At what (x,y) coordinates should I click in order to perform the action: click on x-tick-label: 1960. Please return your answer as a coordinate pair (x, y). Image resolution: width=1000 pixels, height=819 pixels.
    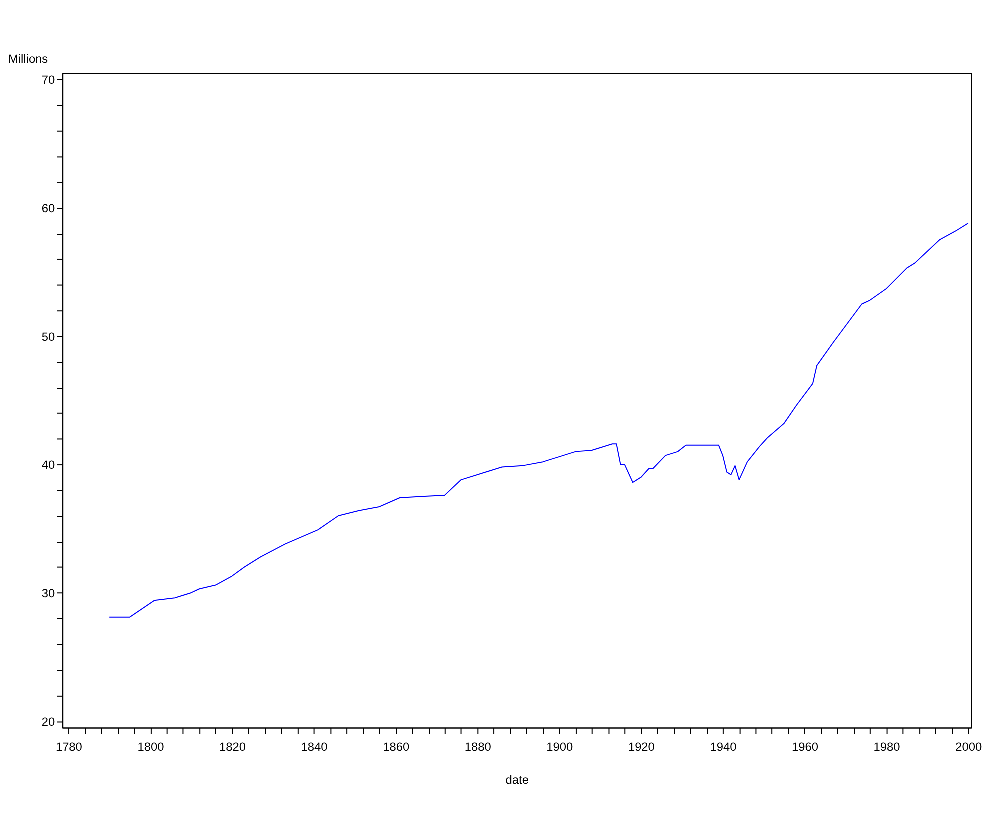
    Looking at the image, I should click on (805, 747).